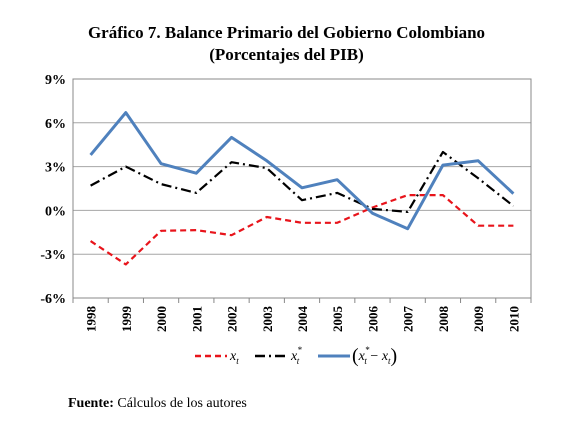 This screenshot has width=573, height=445. Describe the element at coordinates (182, 403) in the screenshot. I see `source-text: Cálculos de los autores` at that location.